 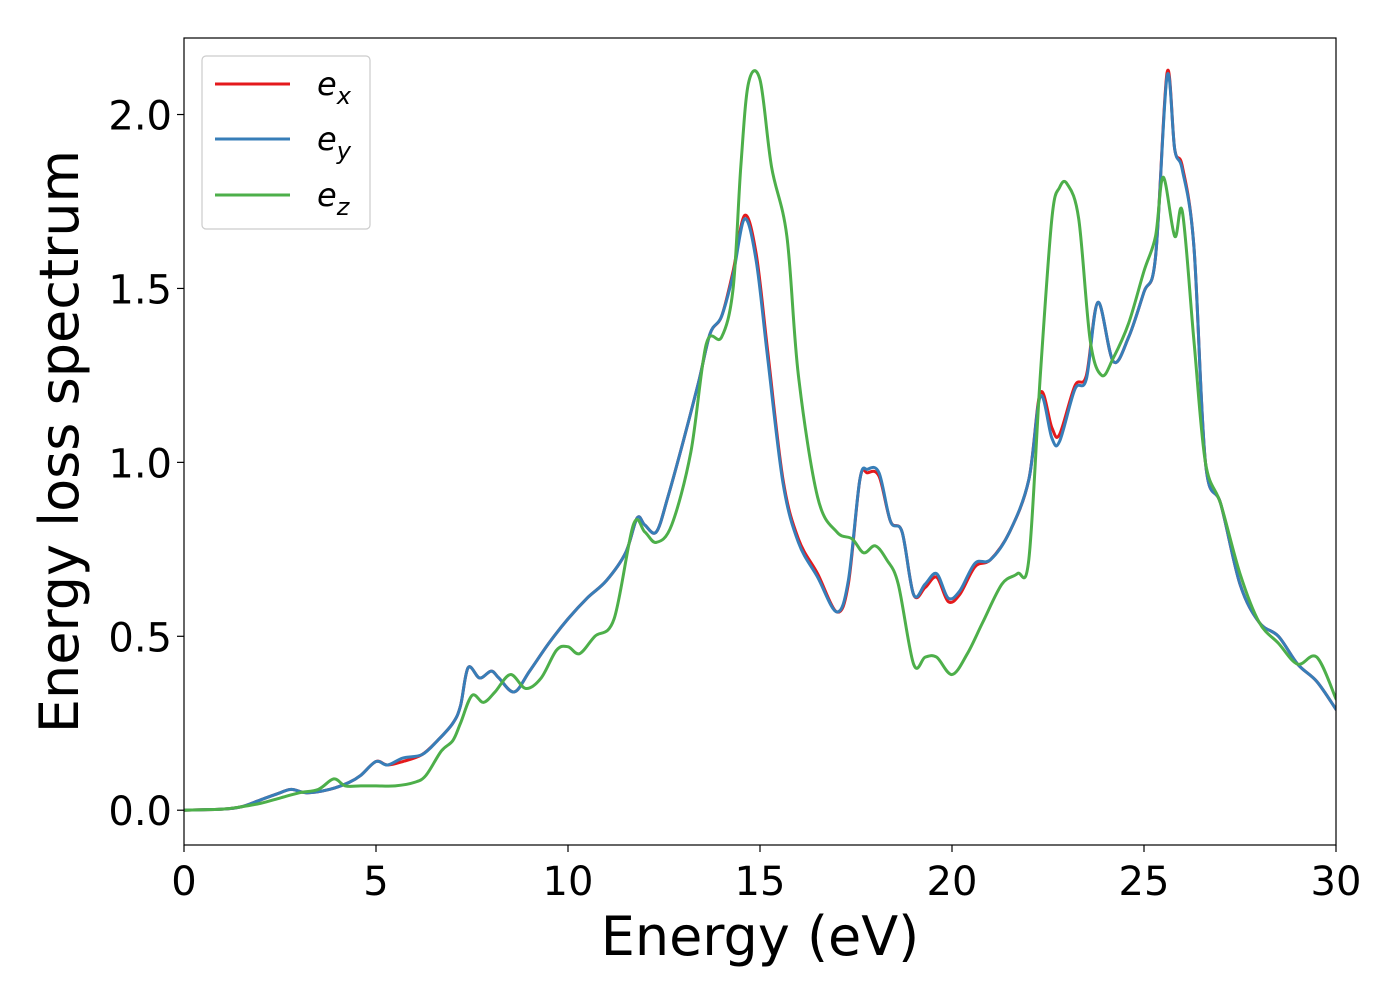 I want to click on legend-label: ey, so click(x=334, y=142).